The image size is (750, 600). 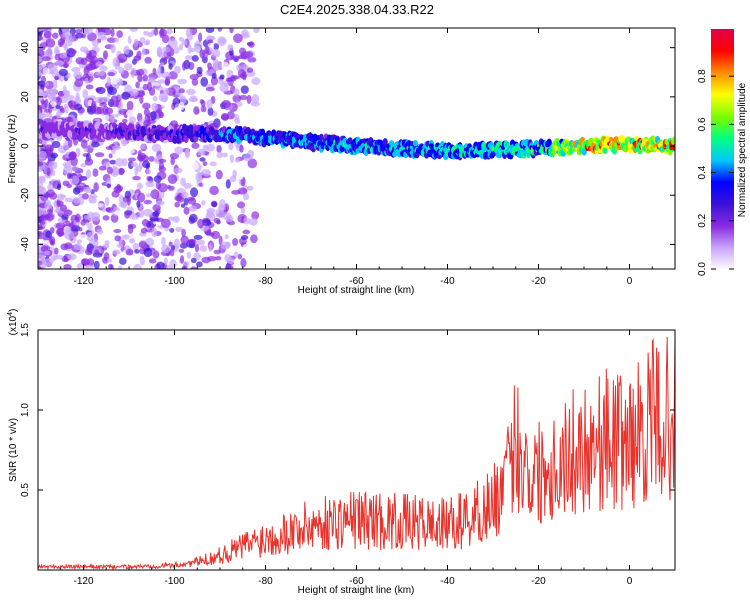 I want to click on colorbar-tick-label: 0.2, so click(x=702, y=220).